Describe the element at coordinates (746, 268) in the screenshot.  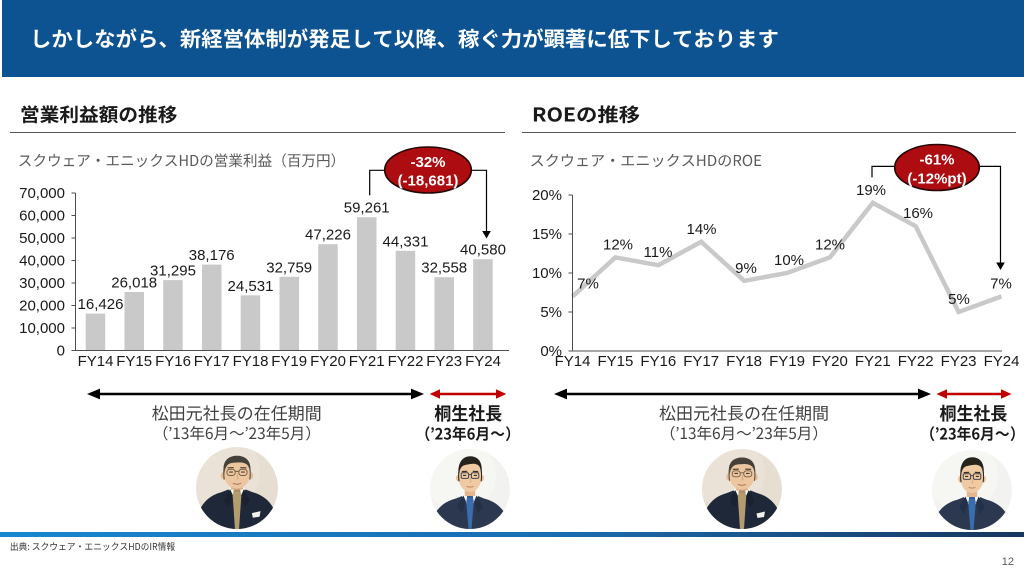
I see `svg-text: 9%` at that location.